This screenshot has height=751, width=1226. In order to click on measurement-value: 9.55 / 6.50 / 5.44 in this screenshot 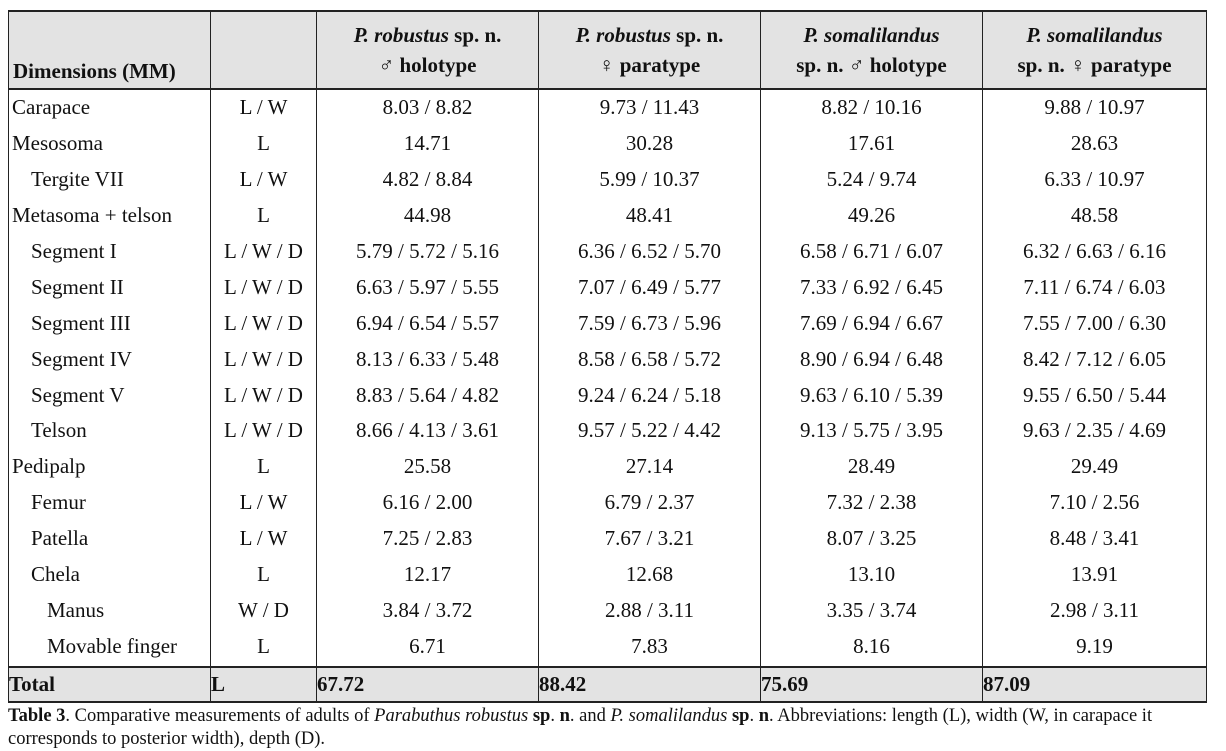, I will do `click(1094, 395)`.